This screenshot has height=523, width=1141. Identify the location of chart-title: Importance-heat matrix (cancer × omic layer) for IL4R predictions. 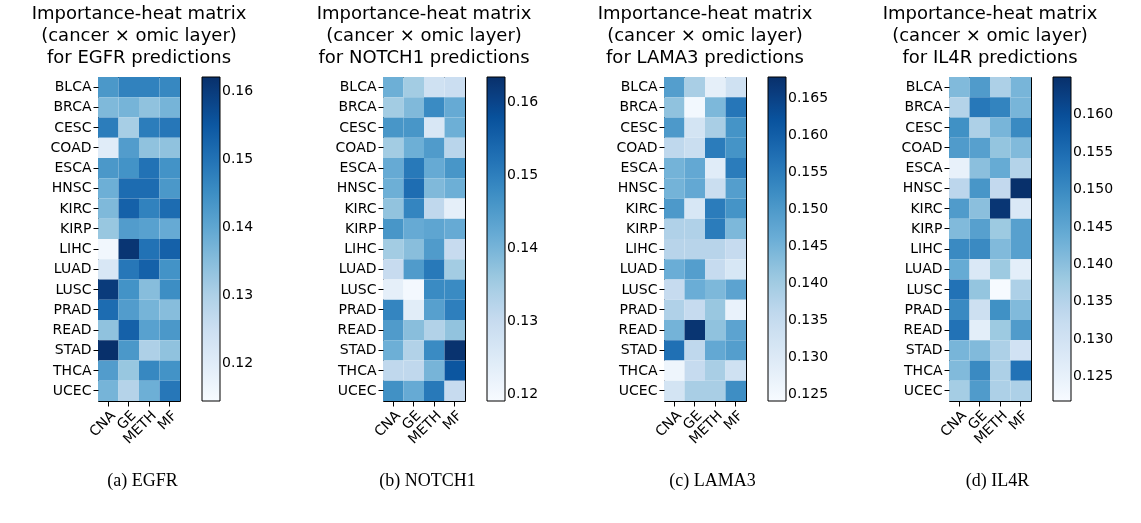
(990, 34).